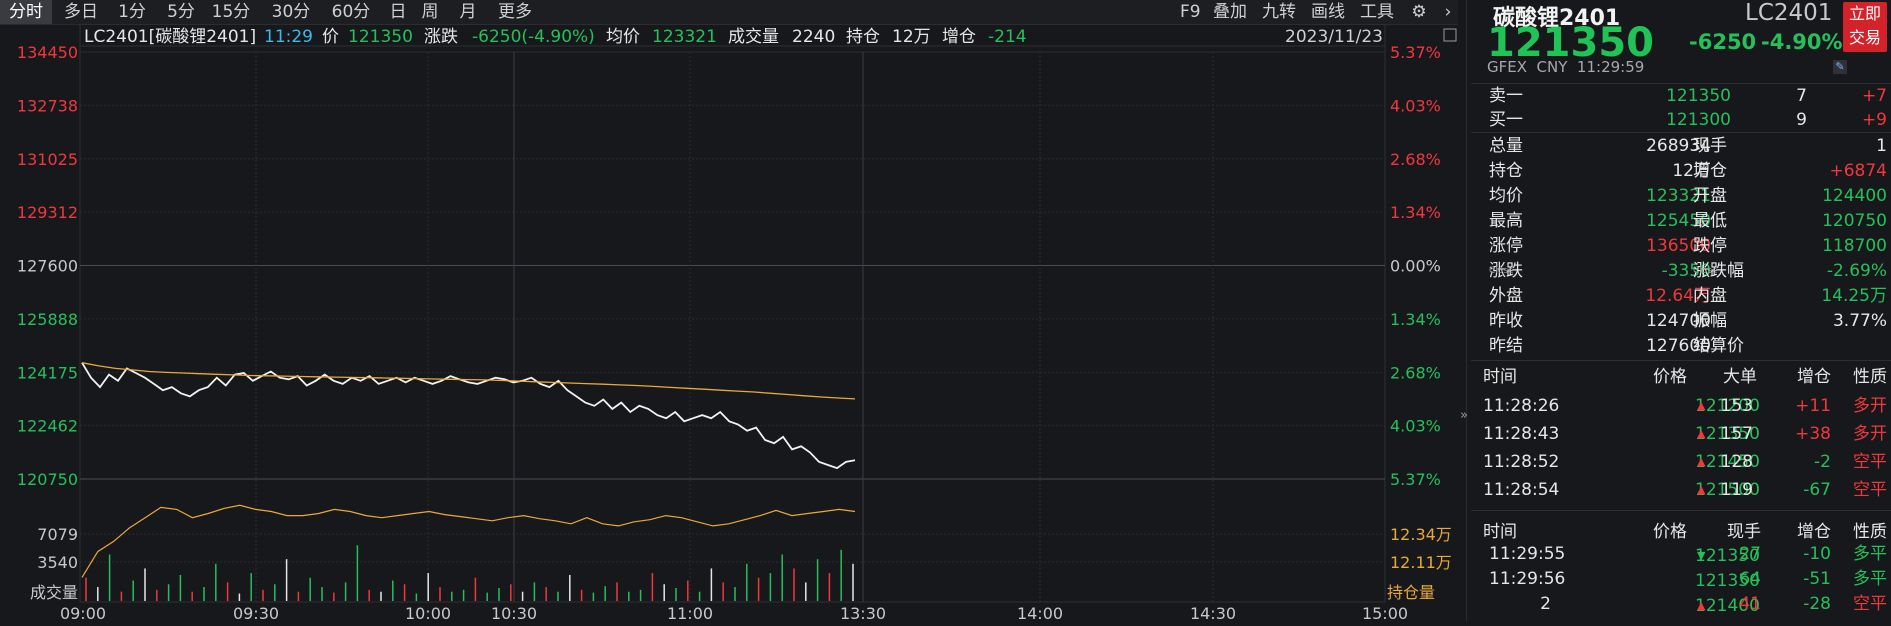  I want to click on edit-icon: ✎, so click(1840, 67).